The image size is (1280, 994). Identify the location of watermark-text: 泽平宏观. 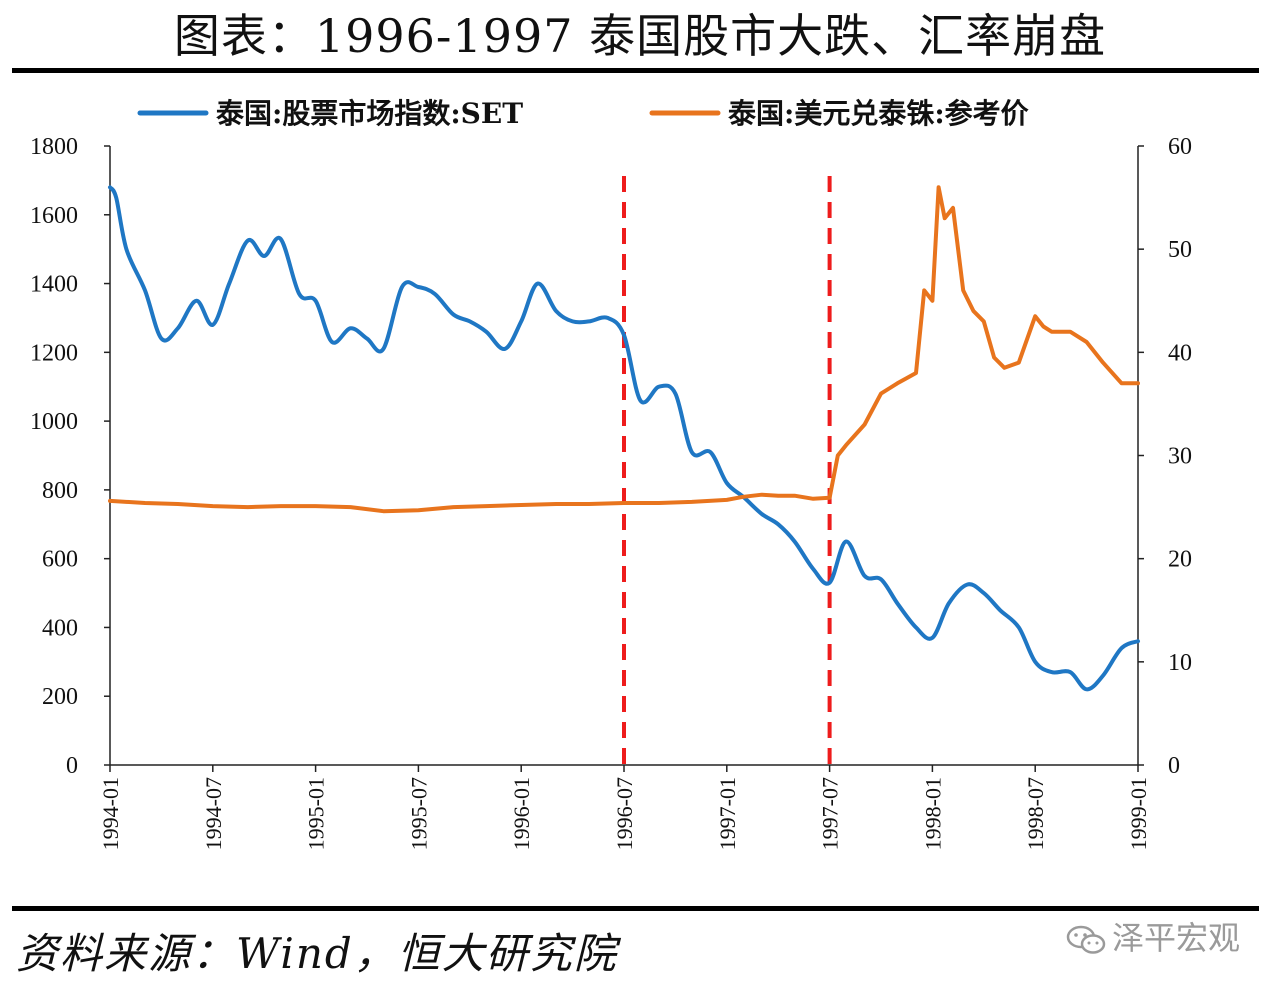
(1176, 938).